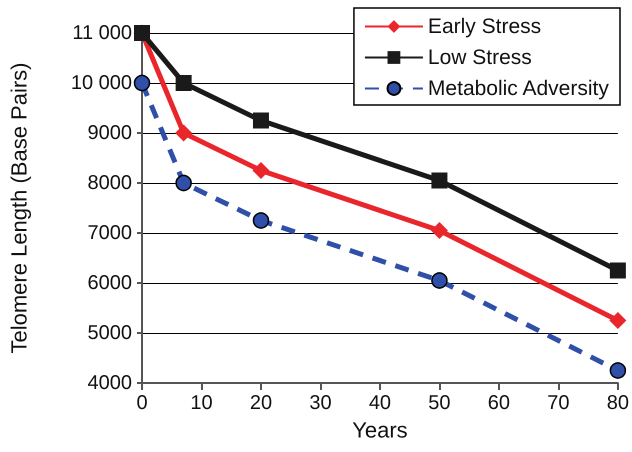 The image size is (632, 452). I want to click on x-tick-label: 60, so click(499, 403).